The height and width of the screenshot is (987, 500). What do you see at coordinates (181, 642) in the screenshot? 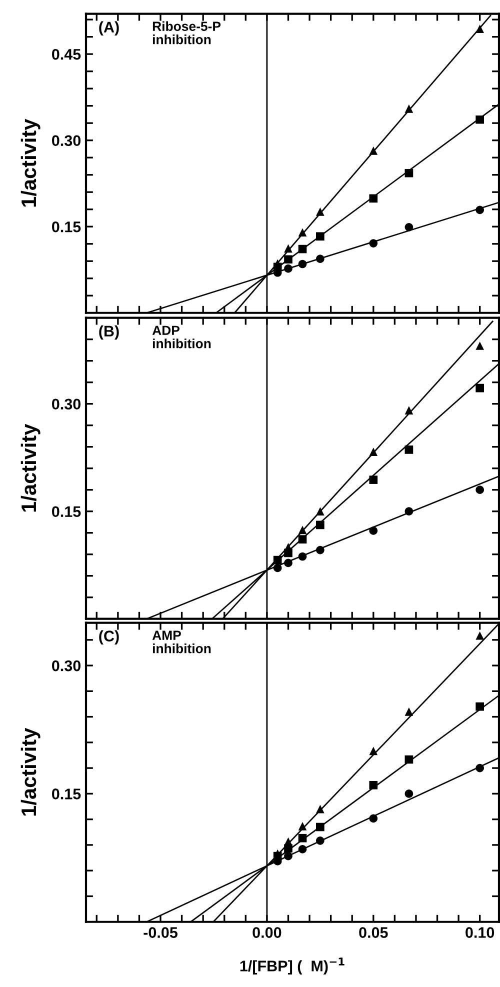
I see `text: AMP inhibition` at bounding box center [181, 642].